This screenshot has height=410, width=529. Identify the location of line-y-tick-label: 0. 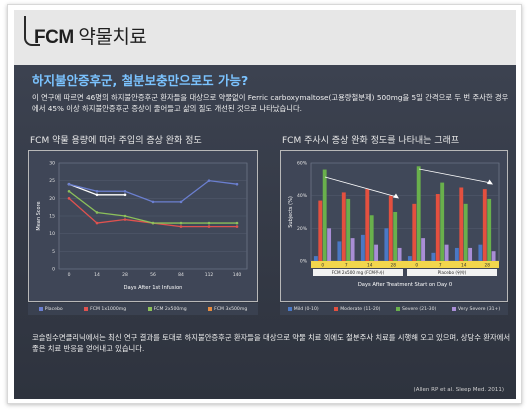
(53, 270).